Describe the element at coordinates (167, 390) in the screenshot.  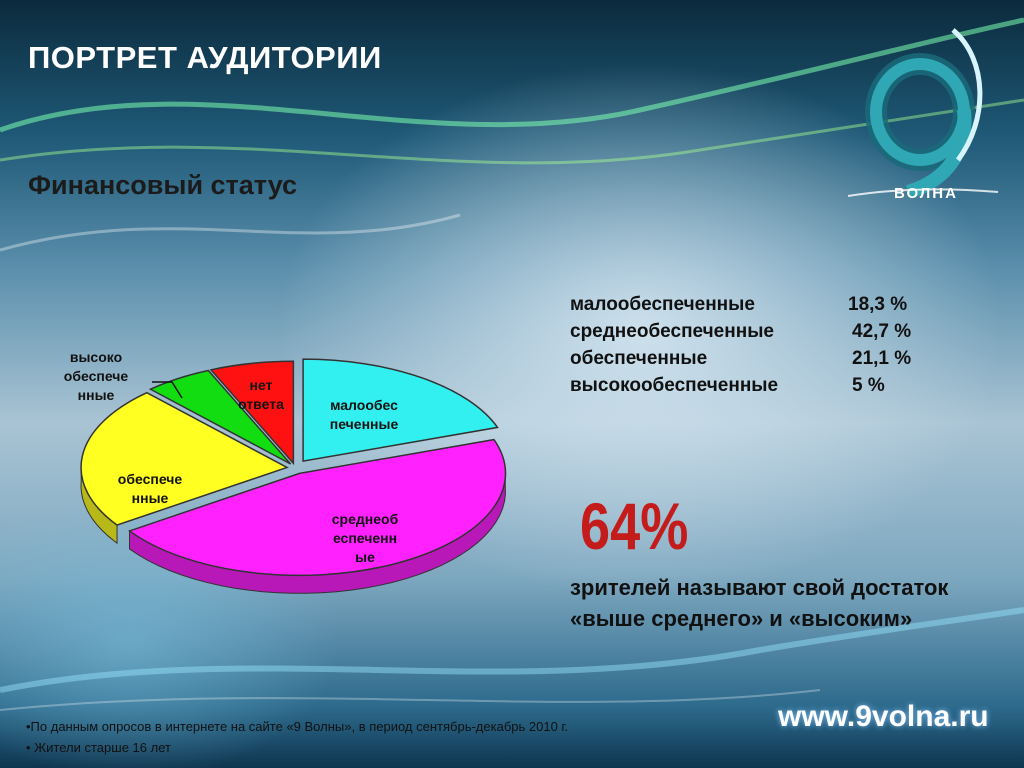
I see `label-leader-line` at that location.